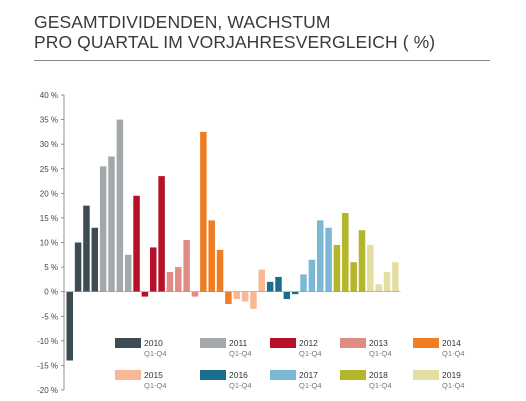 This screenshot has width=526, height=401. I want to click on bar-2013-q1, so click(170, 282).